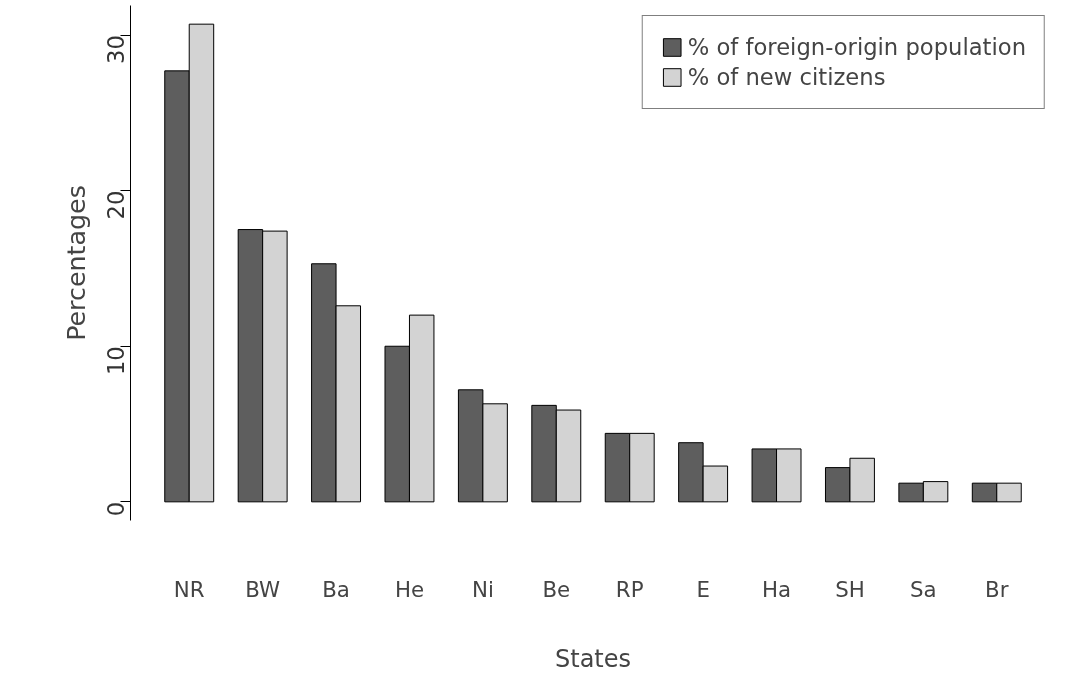 The image size is (1067, 681). Describe the element at coordinates (776, 589) in the screenshot. I see `x-tick-label: Ha` at that location.